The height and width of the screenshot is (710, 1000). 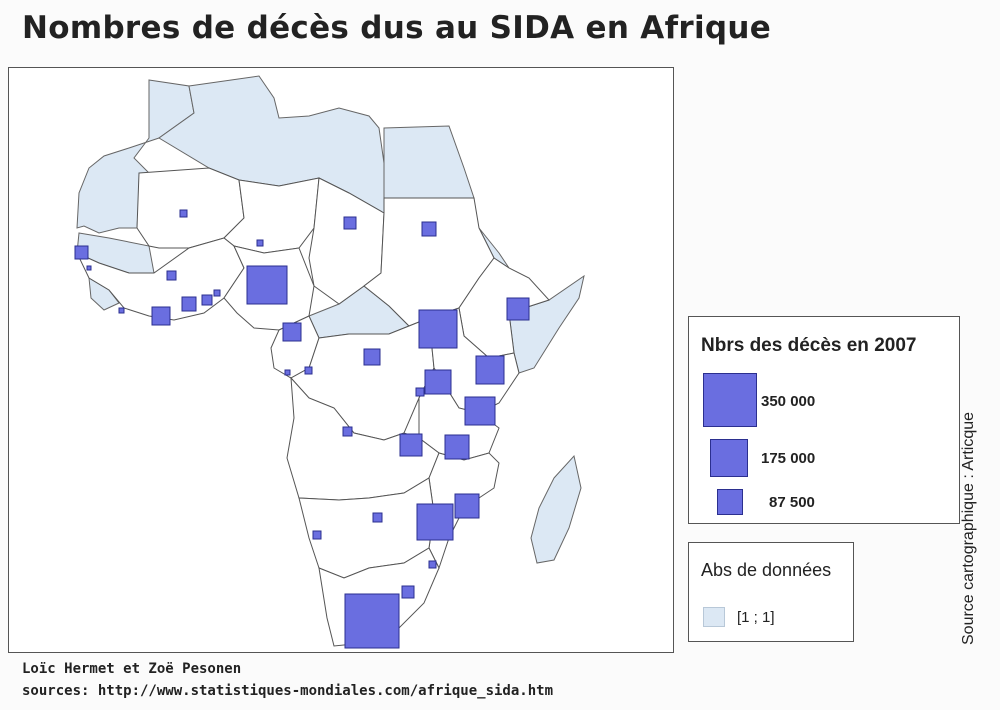 I want to click on symbol-cameroon, so click(x=292, y=332).